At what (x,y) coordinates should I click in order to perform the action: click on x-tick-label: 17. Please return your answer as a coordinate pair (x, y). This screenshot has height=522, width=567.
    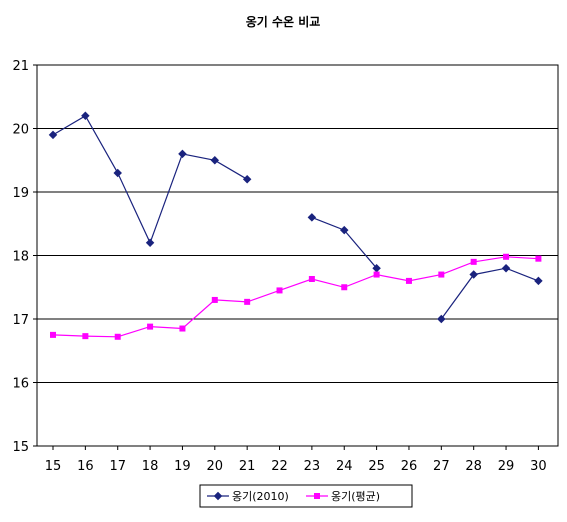
    Looking at the image, I should click on (117, 466).